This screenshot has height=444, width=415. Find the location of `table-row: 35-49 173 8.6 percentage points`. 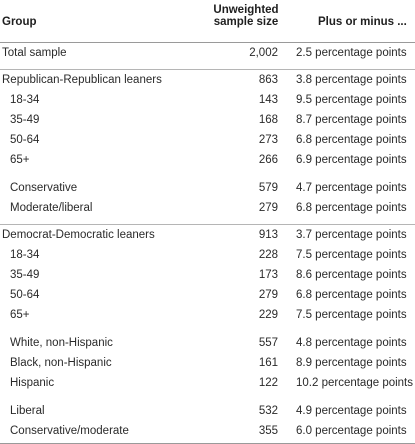

table-row: 35-49 173 8.6 percentage points is located at coordinates (207, 275).